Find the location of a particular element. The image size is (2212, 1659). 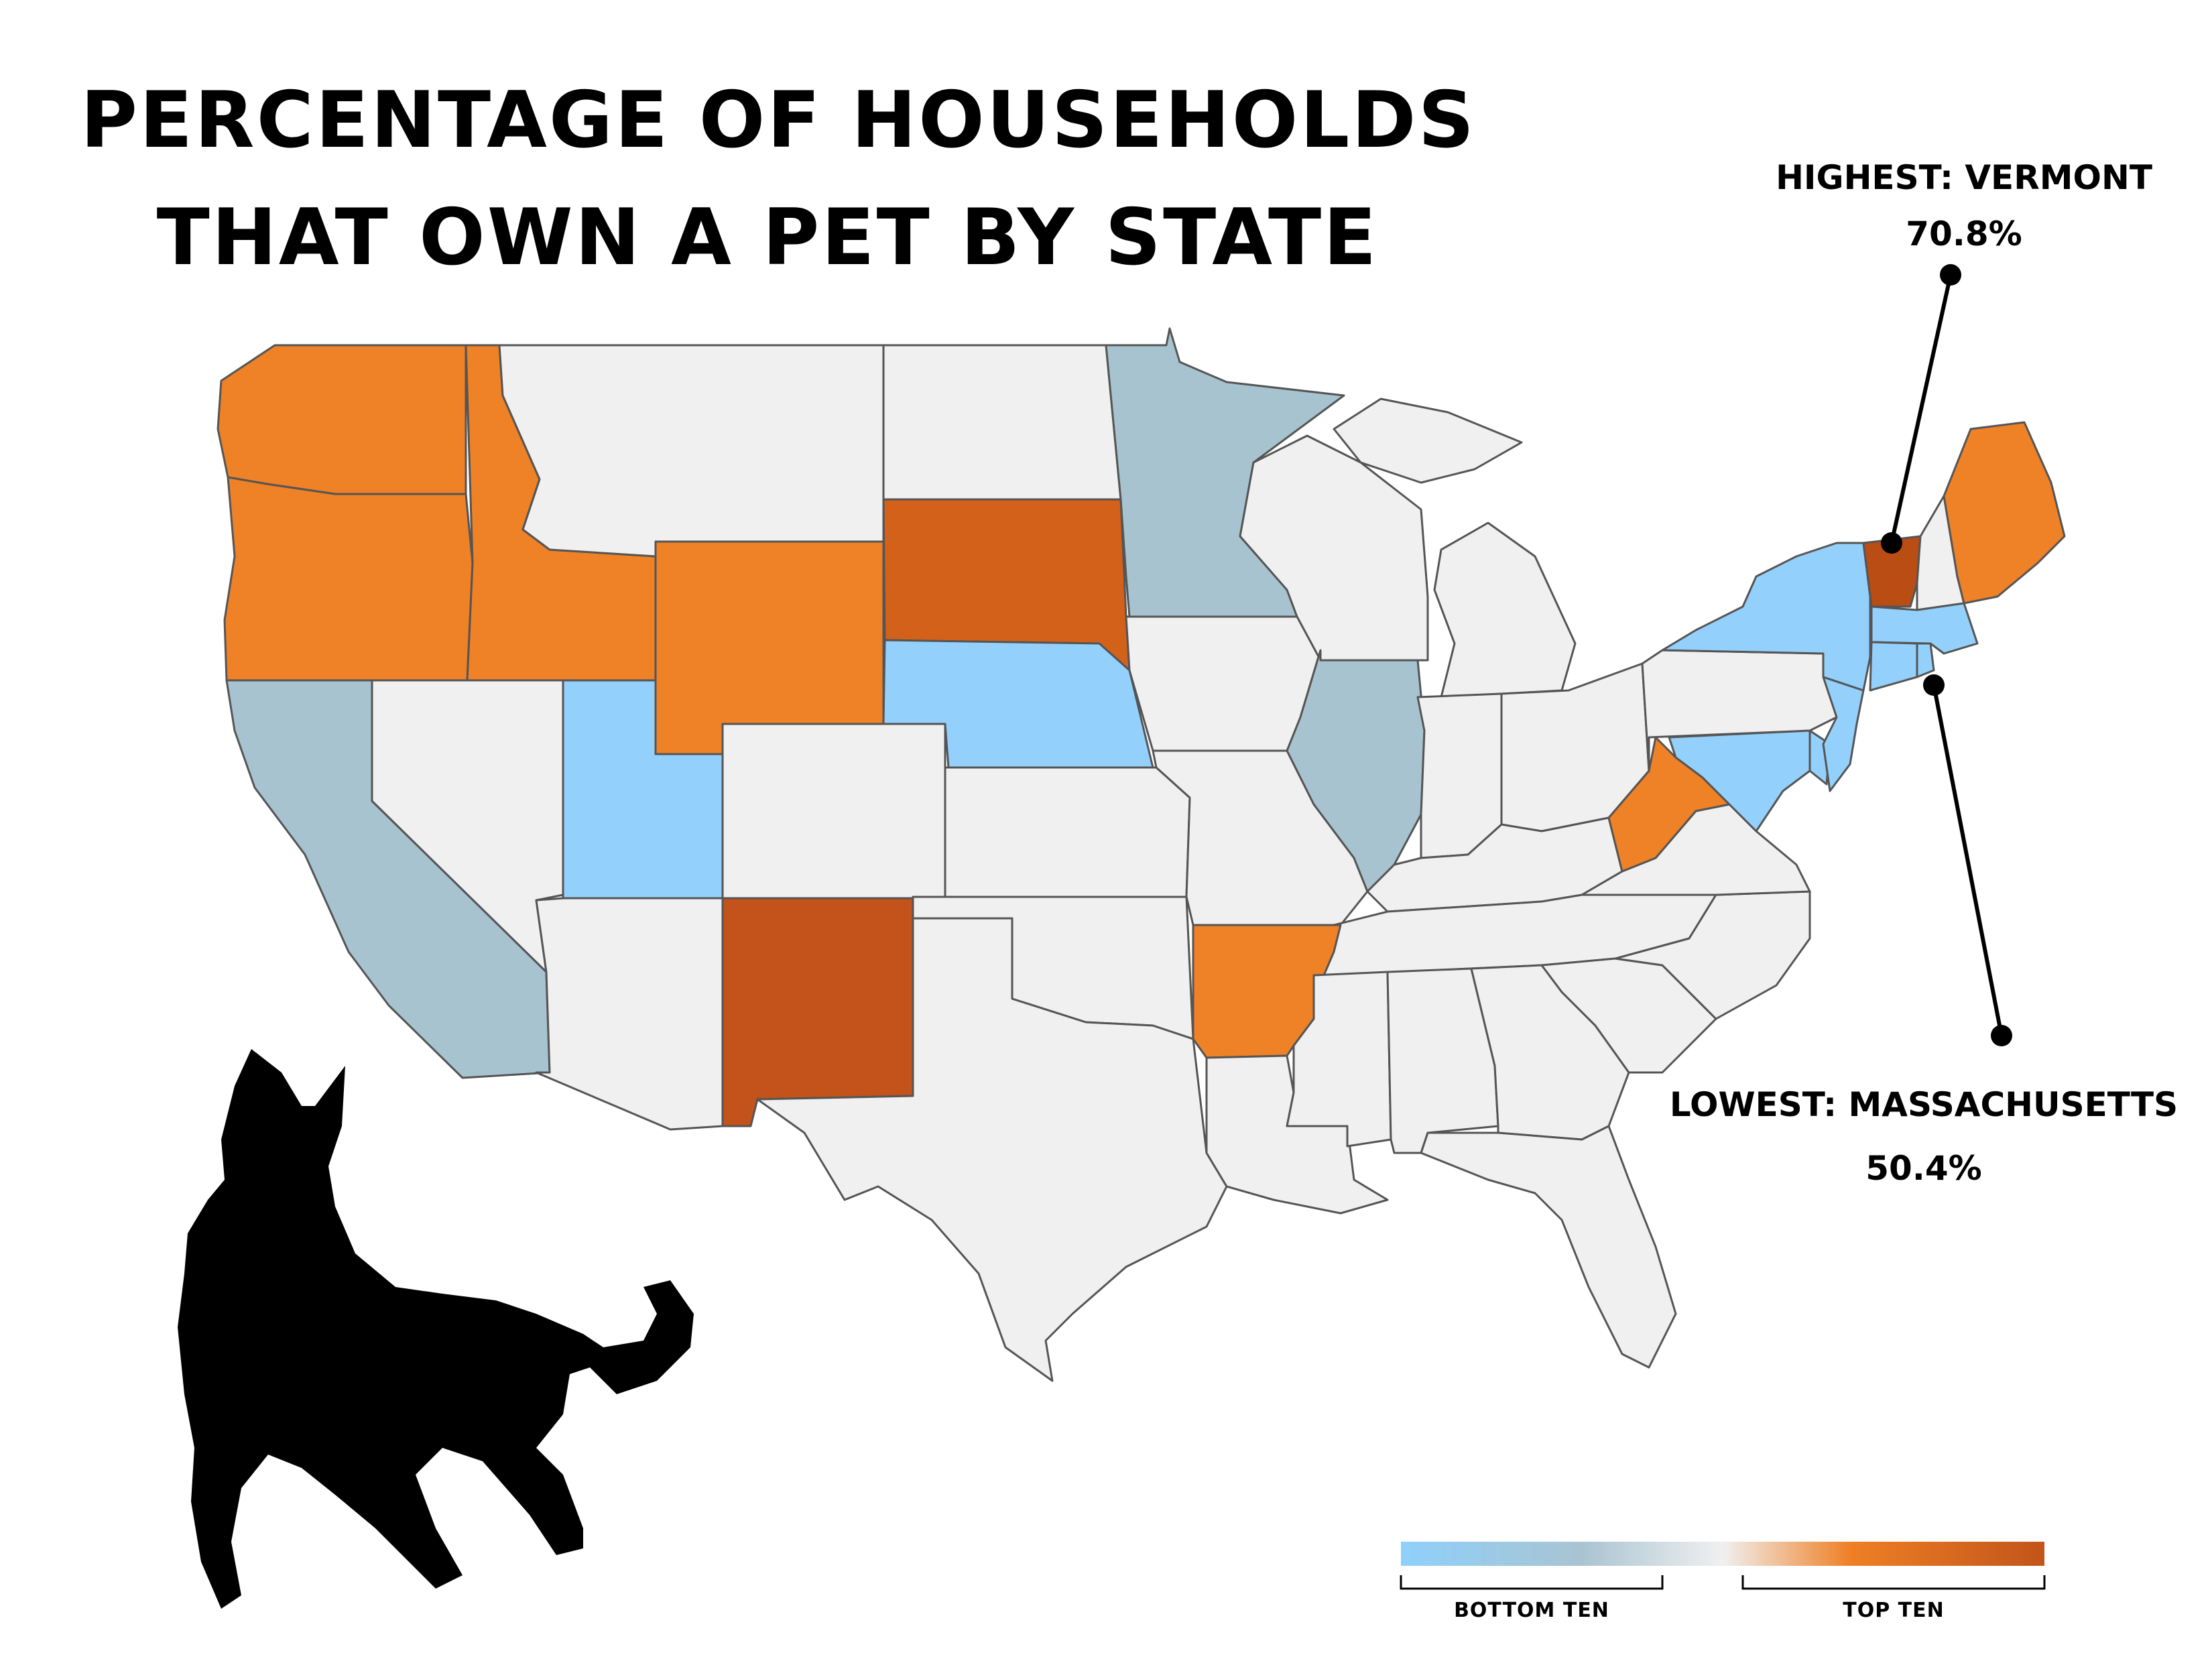

state-florida is located at coordinates (1548, 1247).